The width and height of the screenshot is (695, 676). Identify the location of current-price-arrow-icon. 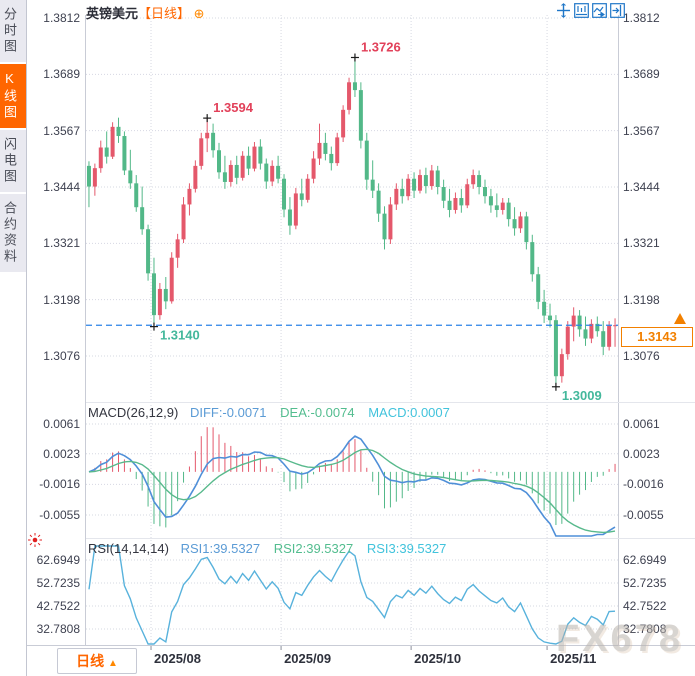
(680, 319).